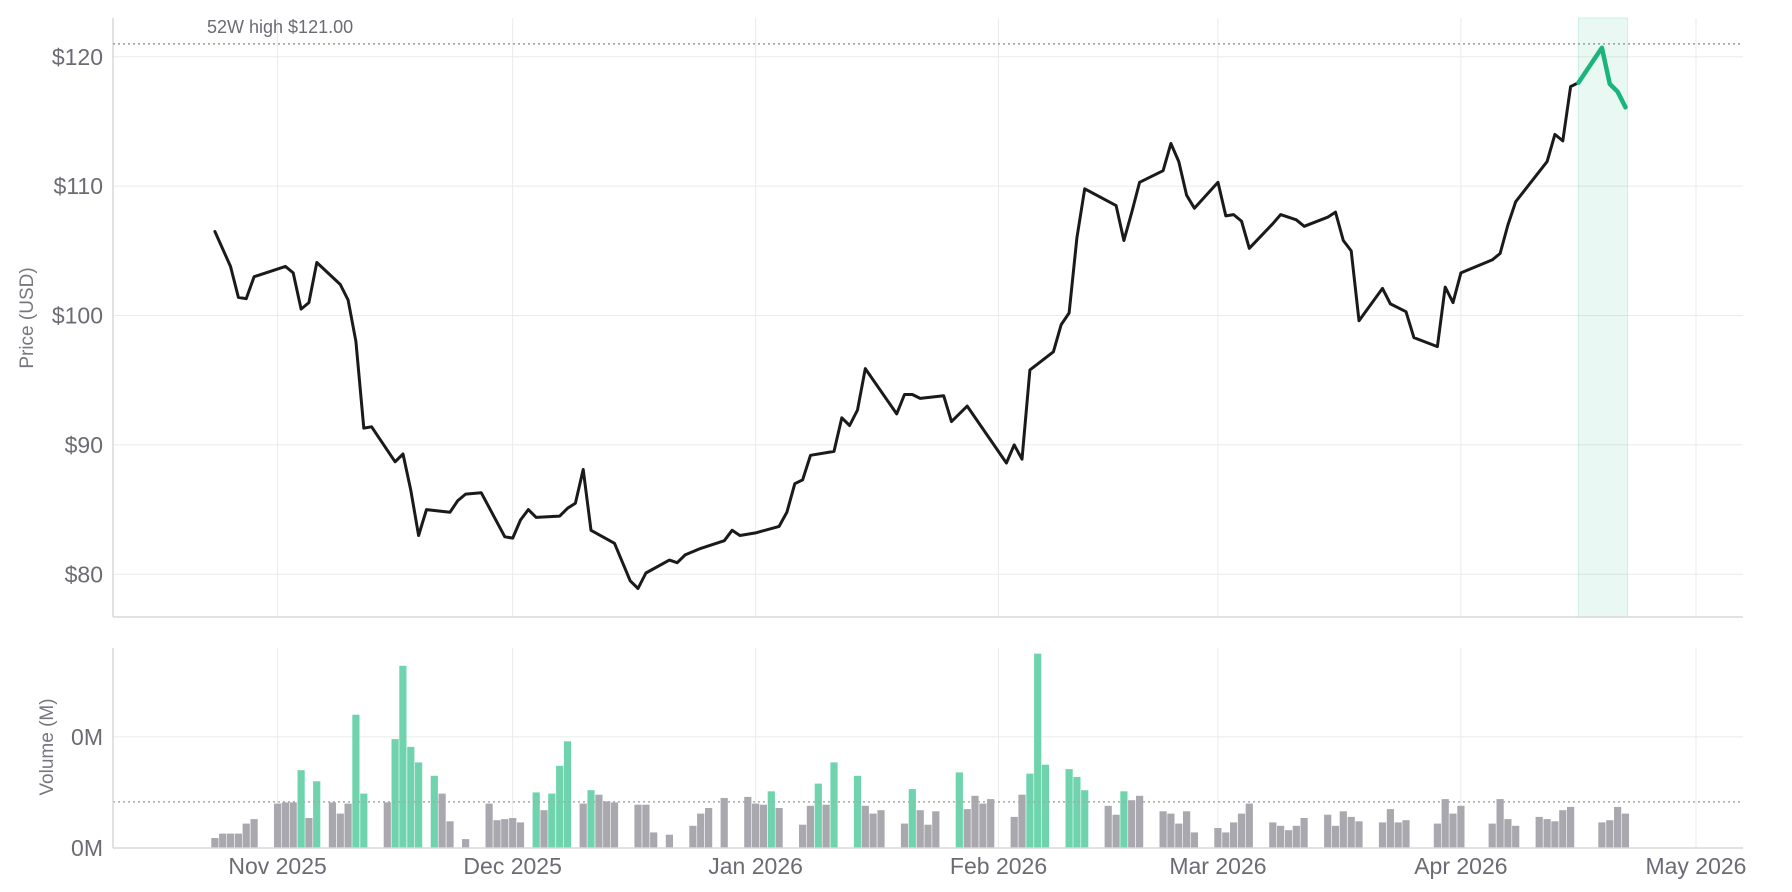 Image resolution: width=1792 pixels, height=892 pixels. Describe the element at coordinates (998, 866) in the screenshot. I see `x-tick-label-3: Feb 2026` at that location.